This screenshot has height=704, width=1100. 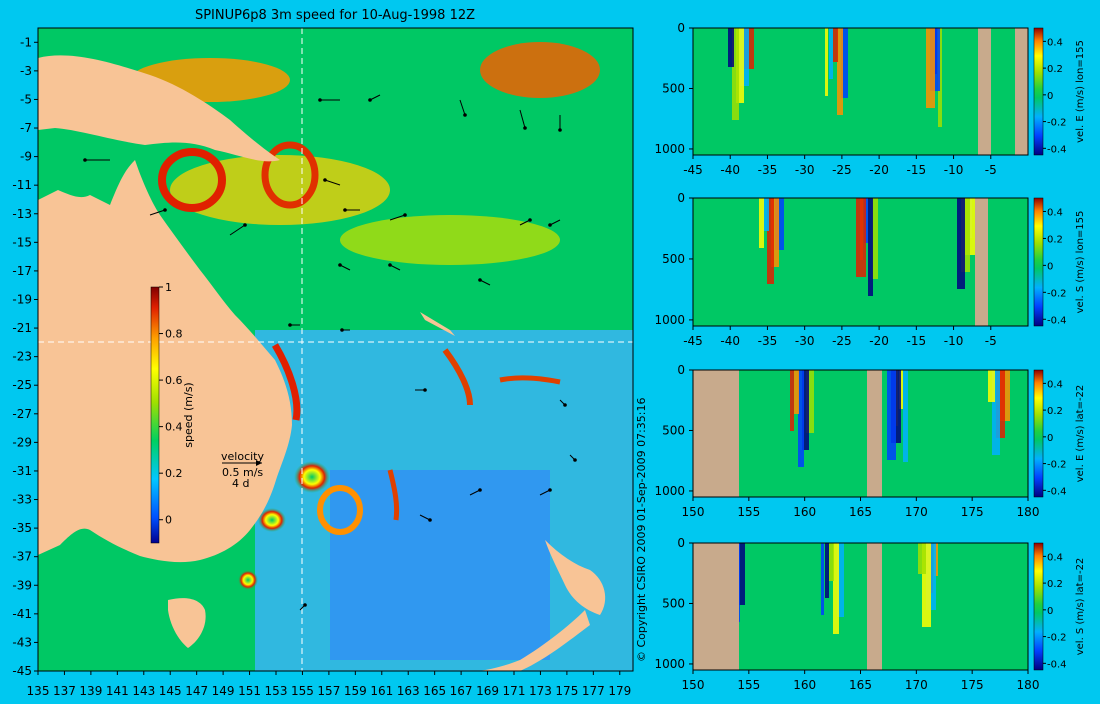 What do you see at coordinates (381, 691) in the screenshot?
I see `map-x-tick-label: 161` at bounding box center [381, 691].